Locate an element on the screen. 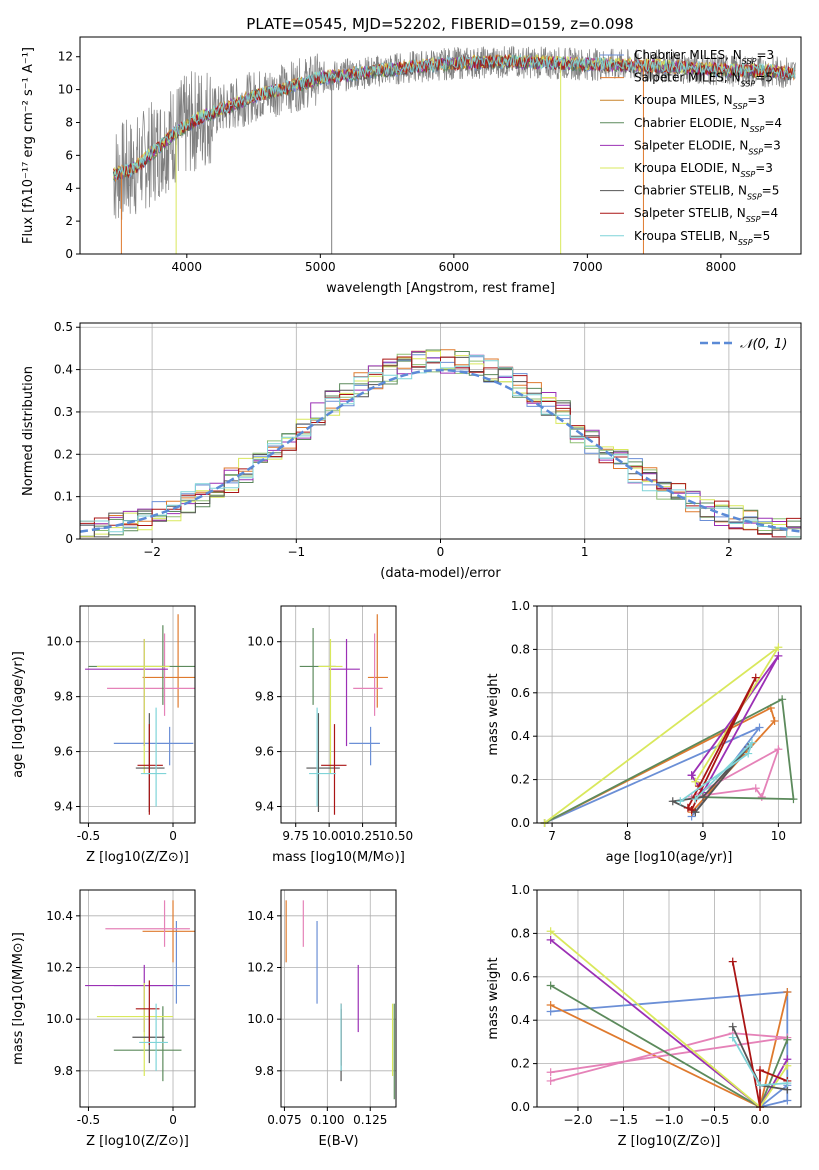  legend-label: Chabrier STELIB, NSSP=5 is located at coordinates (706, 193).